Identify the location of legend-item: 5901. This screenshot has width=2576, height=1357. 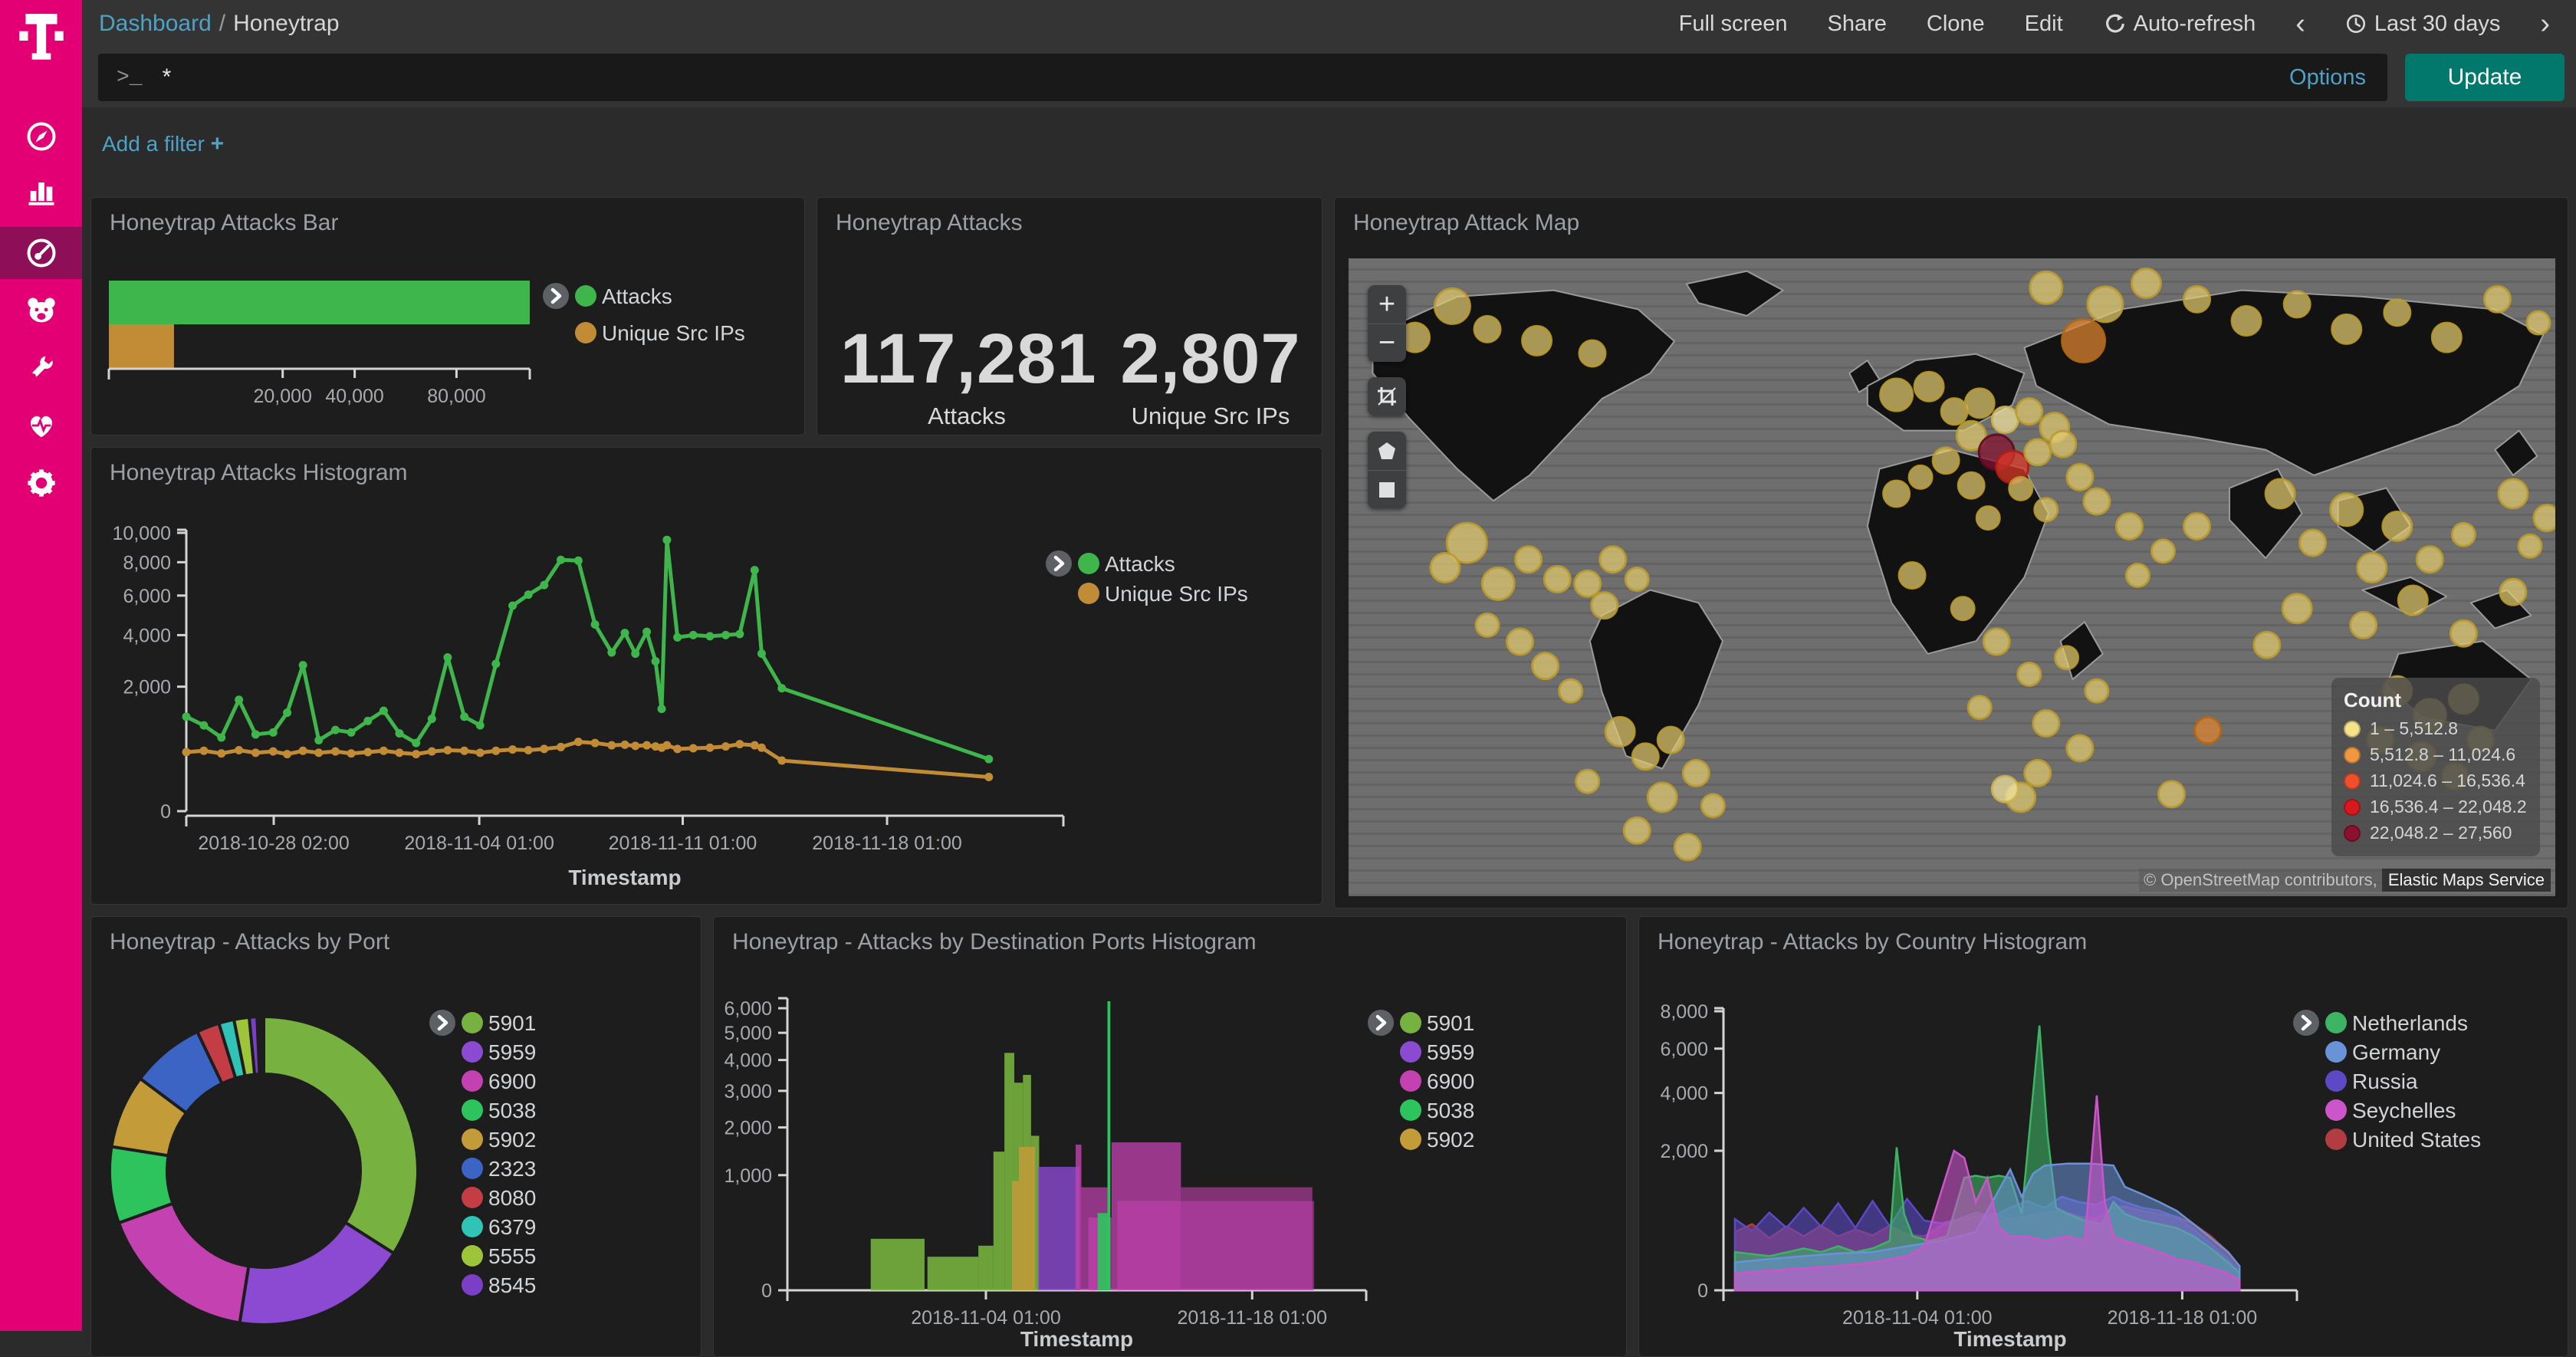
(1437, 1023).